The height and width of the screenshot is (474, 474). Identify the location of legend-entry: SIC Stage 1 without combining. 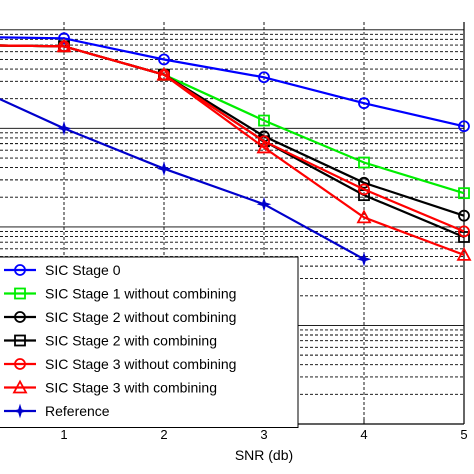
(120, 294).